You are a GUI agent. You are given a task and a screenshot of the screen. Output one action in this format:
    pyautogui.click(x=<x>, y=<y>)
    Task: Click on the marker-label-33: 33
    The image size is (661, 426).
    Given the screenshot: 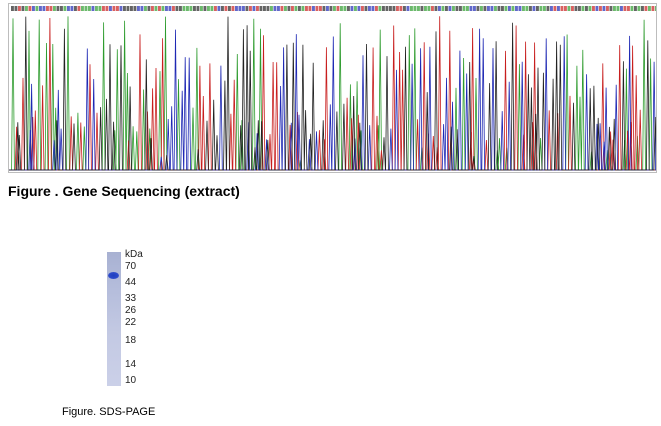 What is the action you would take?
    pyautogui.click(x=131, y=298)
    